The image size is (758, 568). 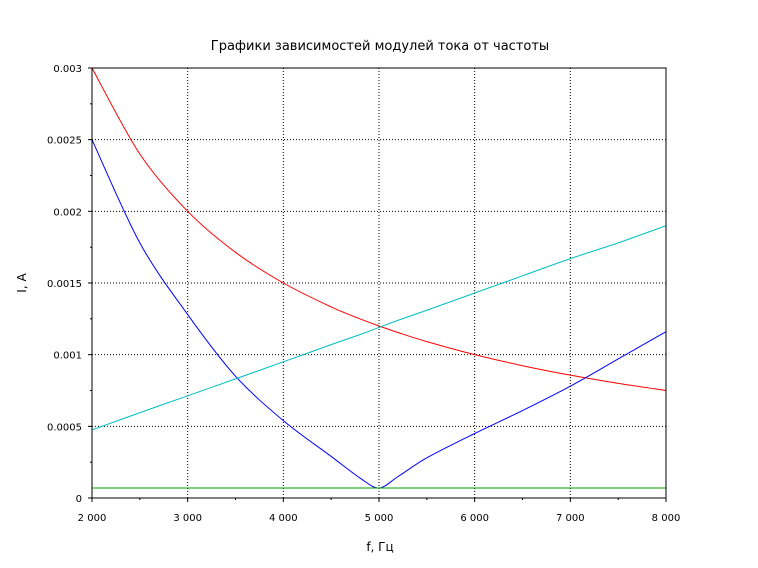 I want to click on y-tick-label: 0, so click(x=79, y=499).